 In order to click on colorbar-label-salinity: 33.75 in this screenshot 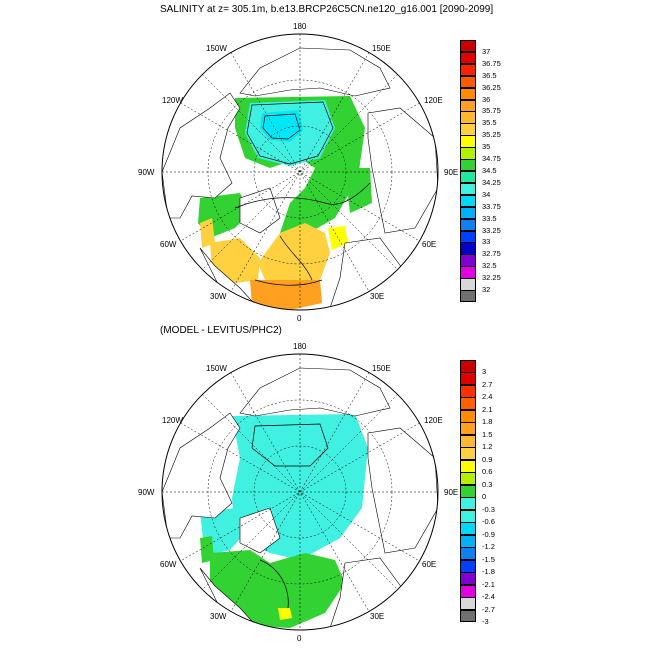, I will do `click(491, 206)`.